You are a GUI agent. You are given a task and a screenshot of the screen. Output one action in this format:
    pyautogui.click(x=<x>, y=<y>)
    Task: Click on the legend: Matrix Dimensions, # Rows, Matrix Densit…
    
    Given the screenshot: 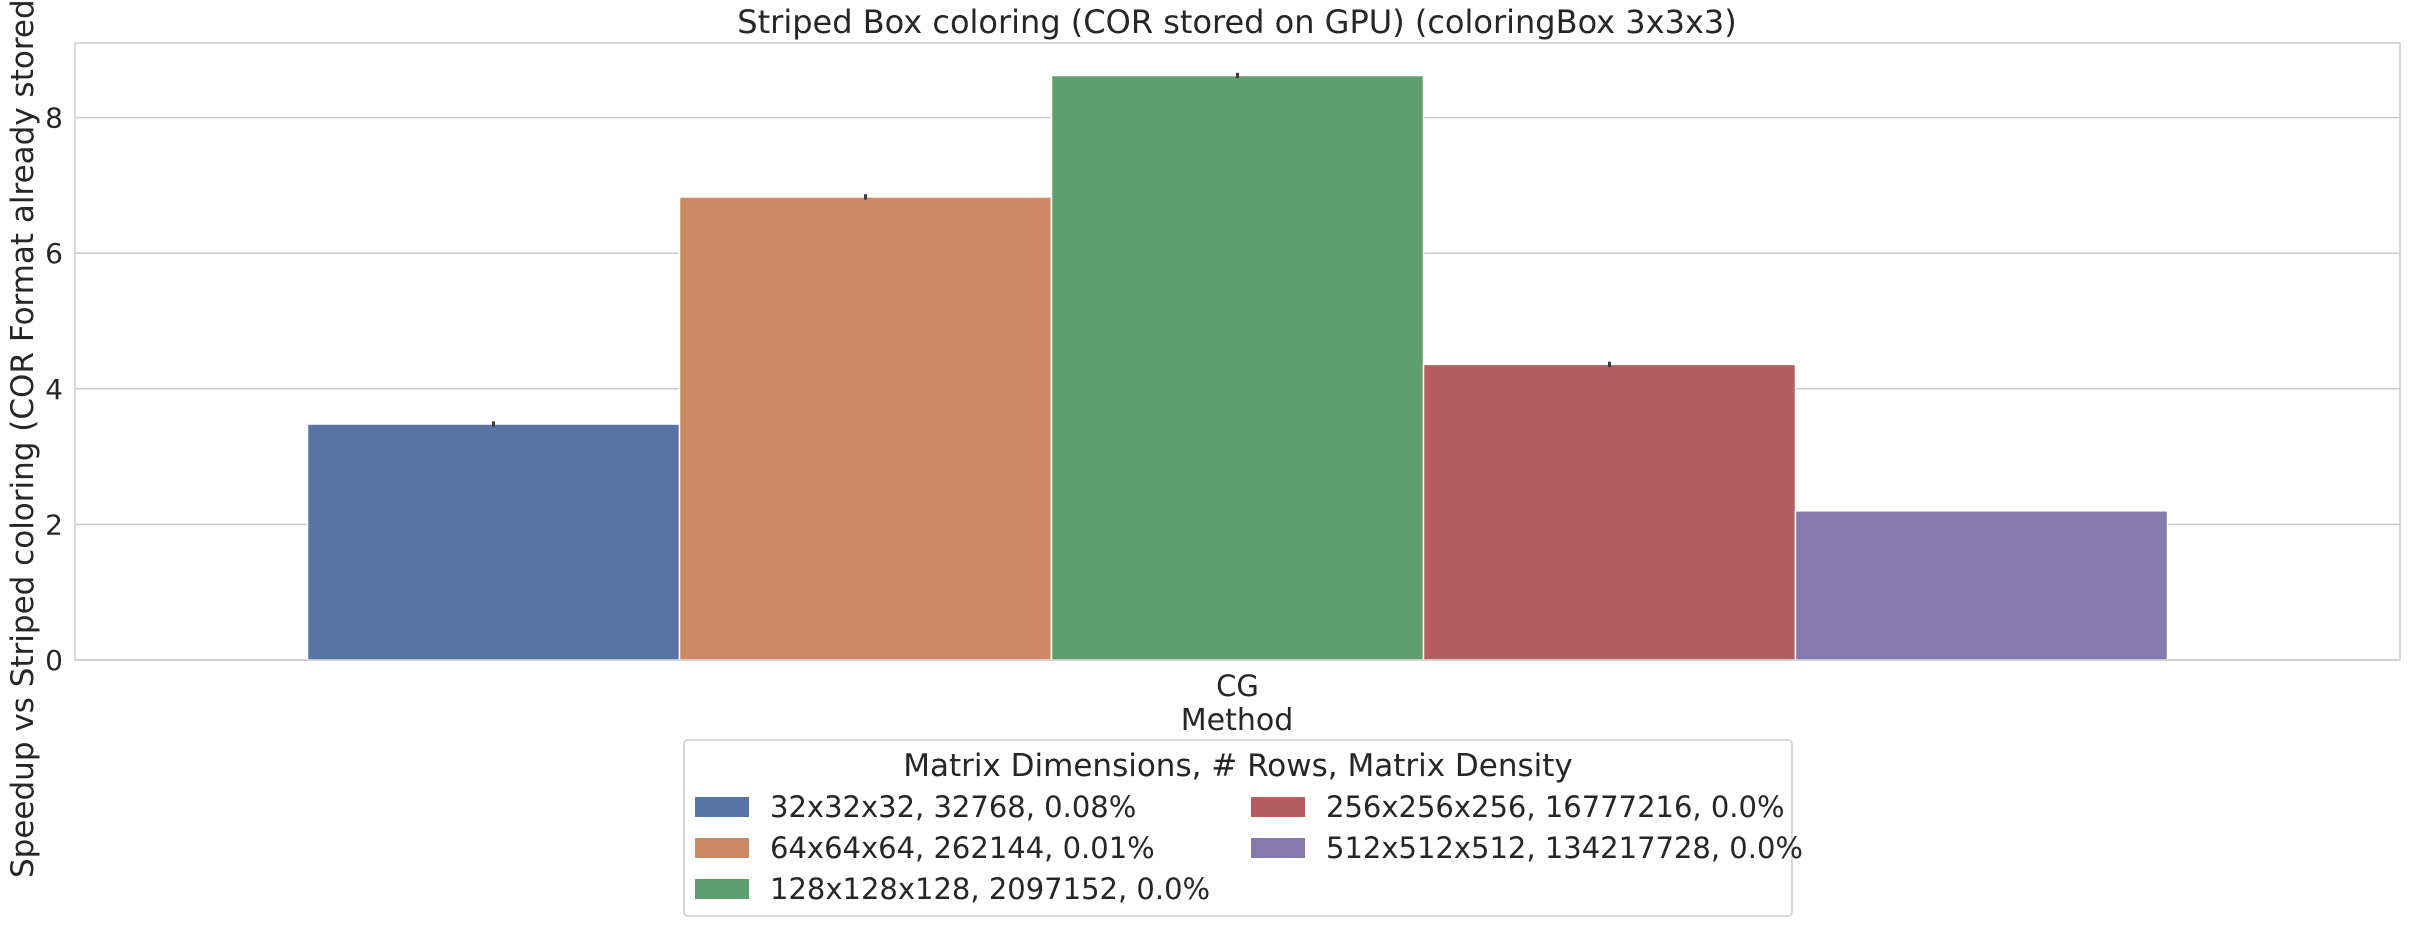 What is the action you would take?
    pyautogui.click(x=1243, y=828)
    